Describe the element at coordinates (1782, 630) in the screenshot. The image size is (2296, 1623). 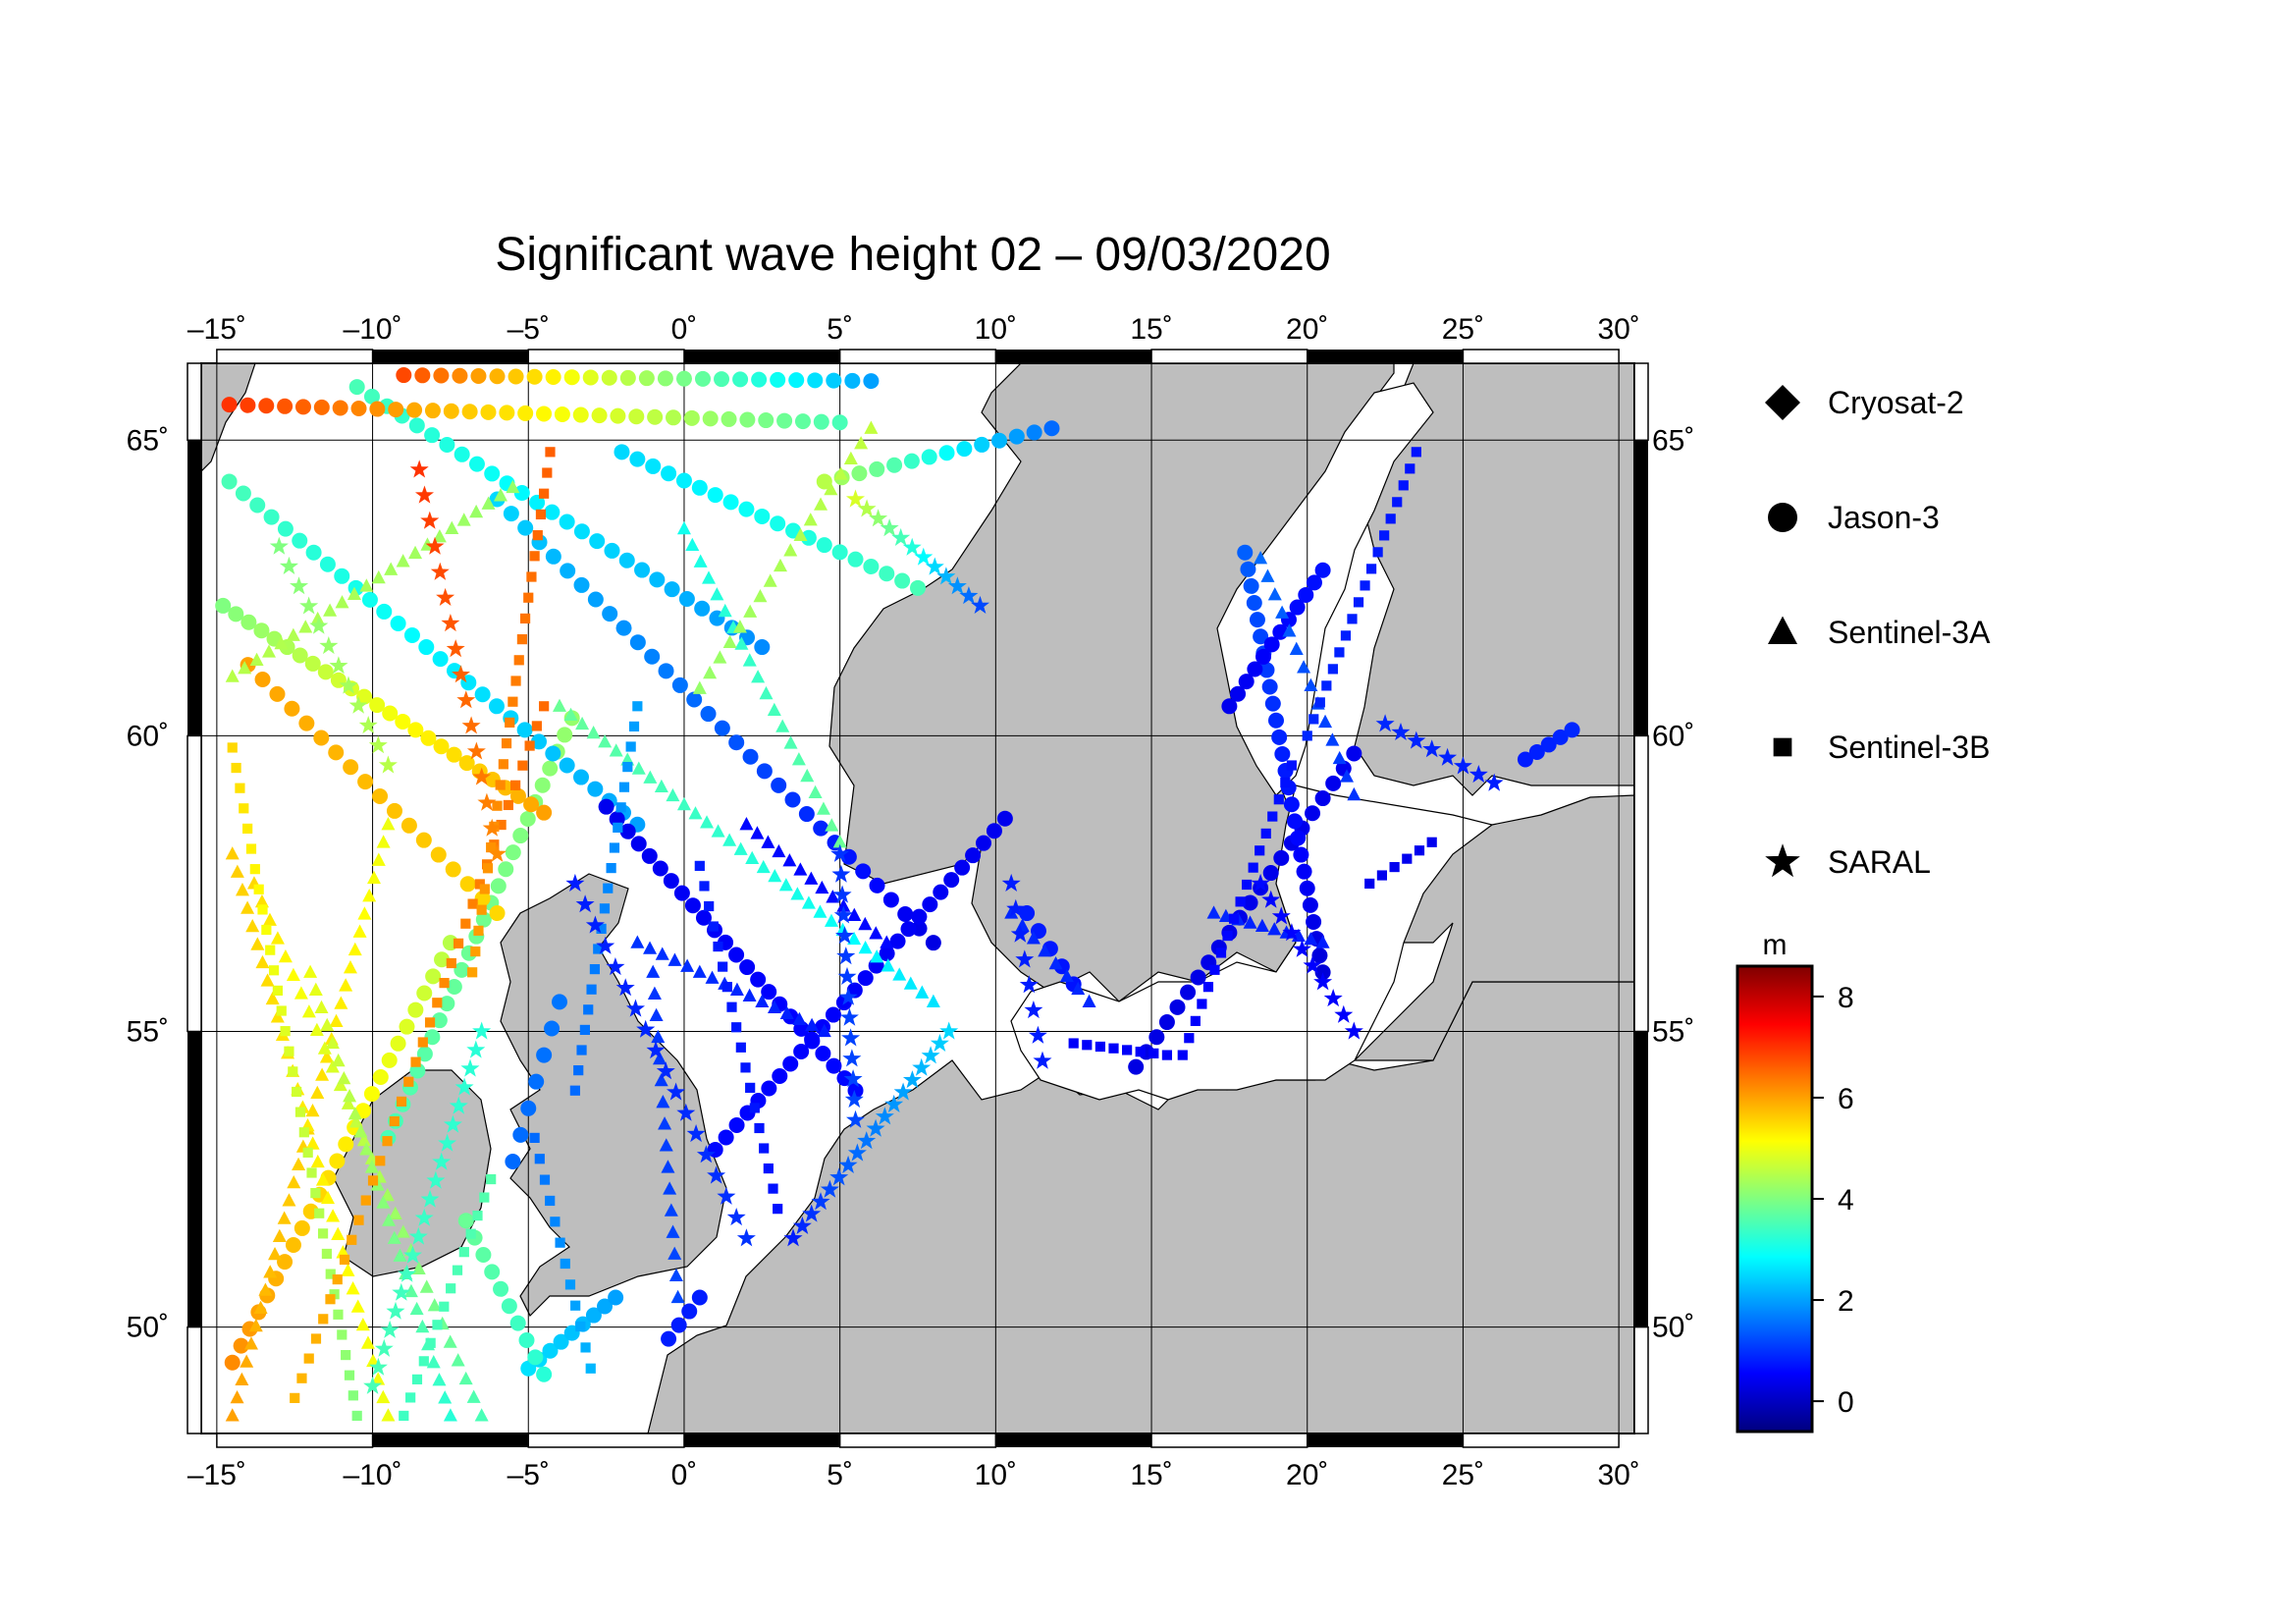
I see `triangle-icon` at that location.